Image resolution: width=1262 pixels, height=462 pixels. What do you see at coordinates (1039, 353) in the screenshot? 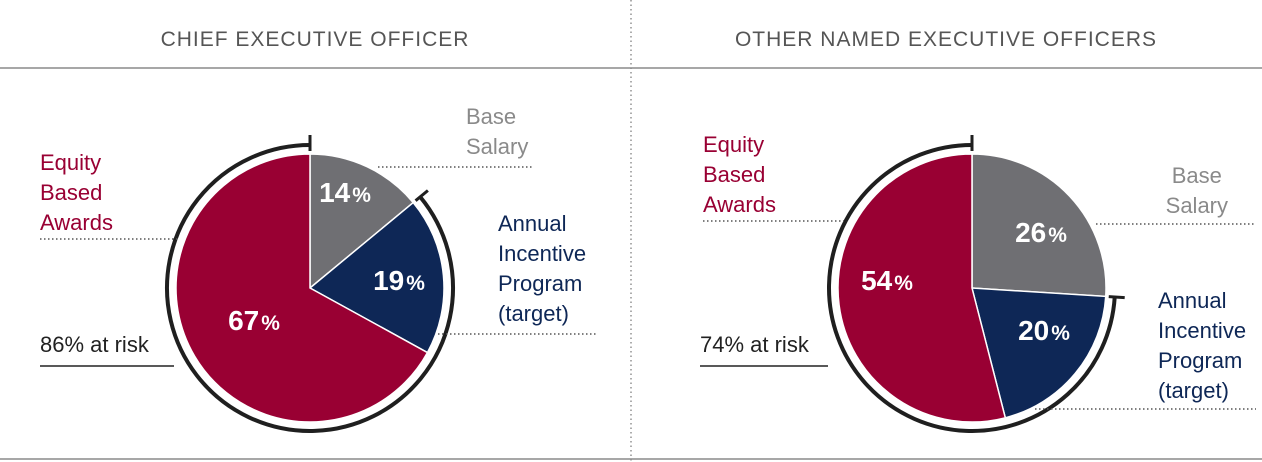
I see `neo-slice-annual-incentive` at bounding box center [1039, 353].